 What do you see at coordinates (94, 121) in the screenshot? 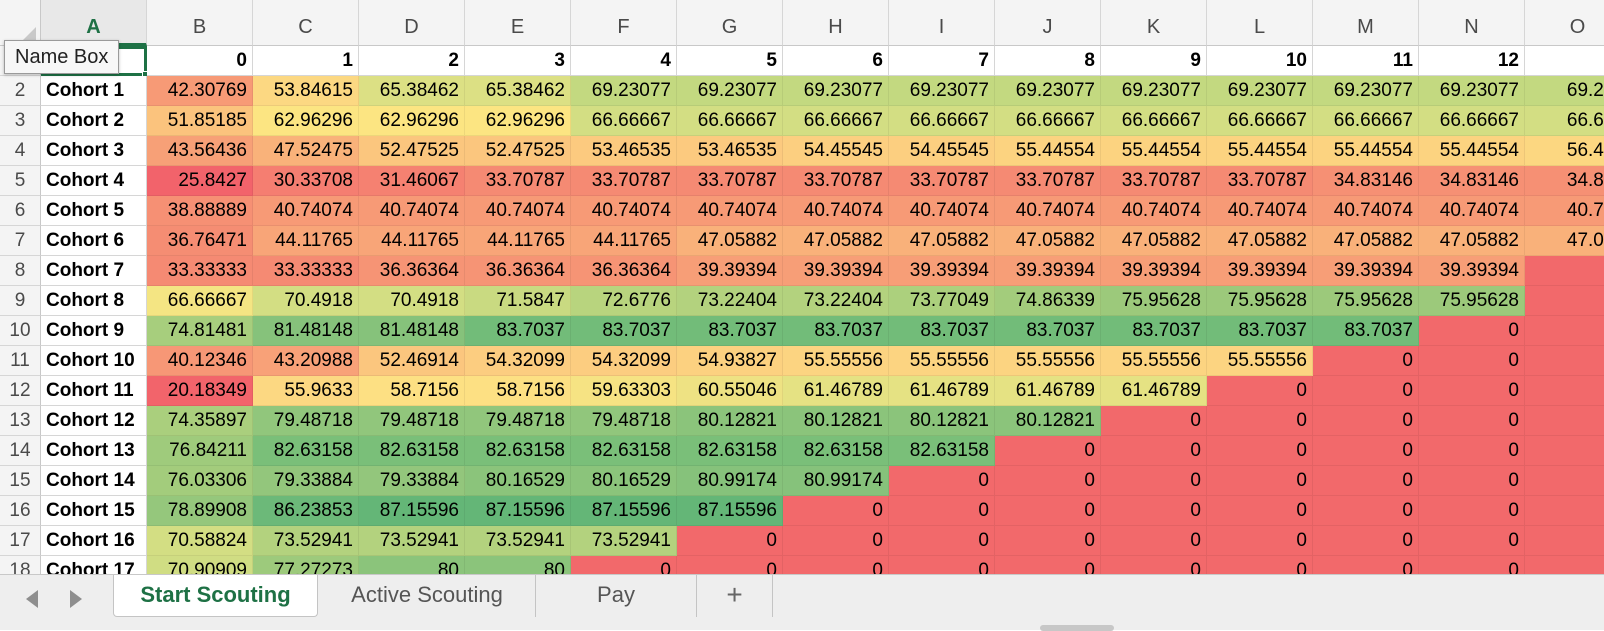
I see `cohort-label-cell: Cohort 2` at bounding box center [94, 121].